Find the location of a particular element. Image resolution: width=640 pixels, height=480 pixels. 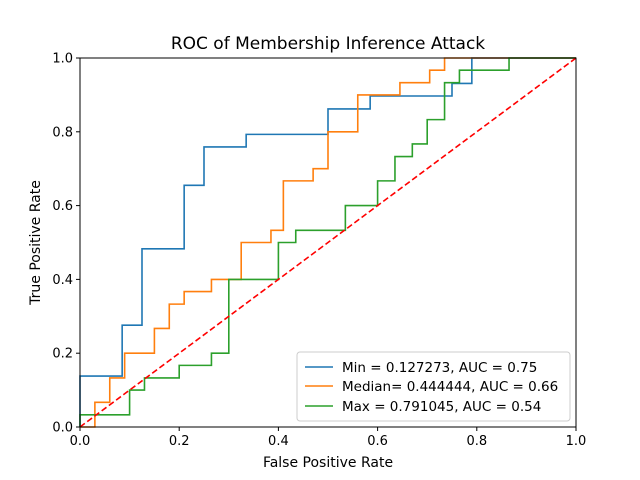

x-tick-label: 0.6 is located at coordinates (377, 441).